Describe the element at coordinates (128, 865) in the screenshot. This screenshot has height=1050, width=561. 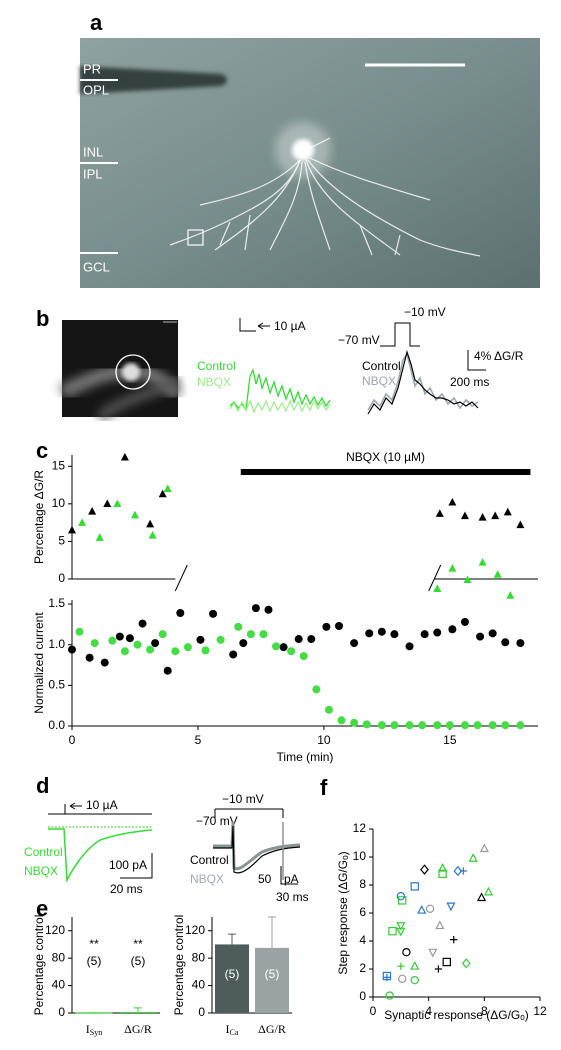
I see `scale-label: 100 pA` at that location.